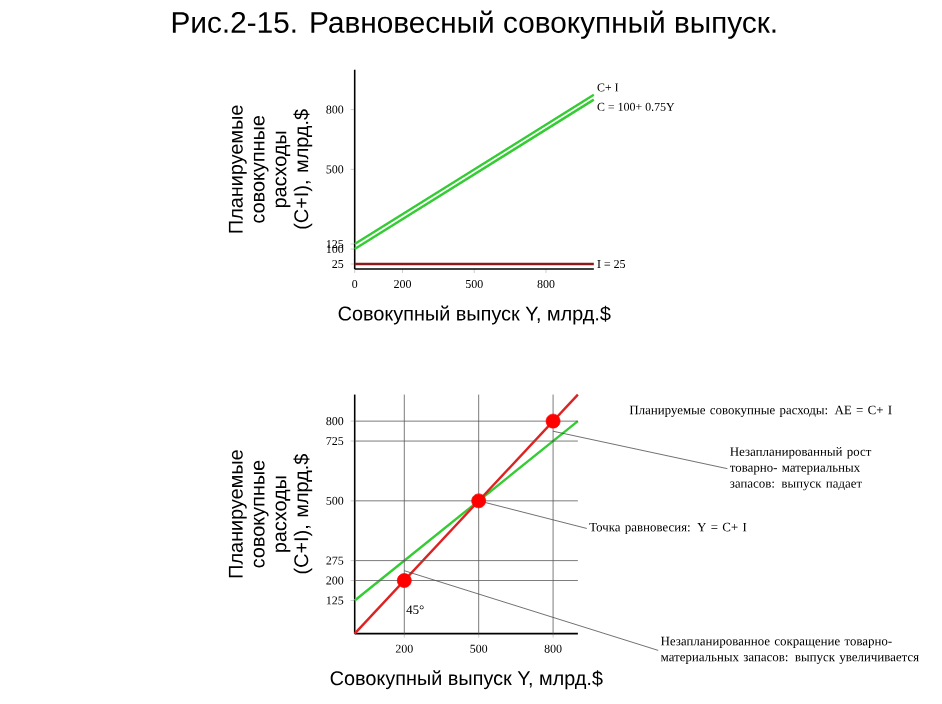 The height and width of the screenshot is (704, 942). I want to click on chart-title: Рис.2-15. Равновесный совокупный выпуск., so click(474, 25).